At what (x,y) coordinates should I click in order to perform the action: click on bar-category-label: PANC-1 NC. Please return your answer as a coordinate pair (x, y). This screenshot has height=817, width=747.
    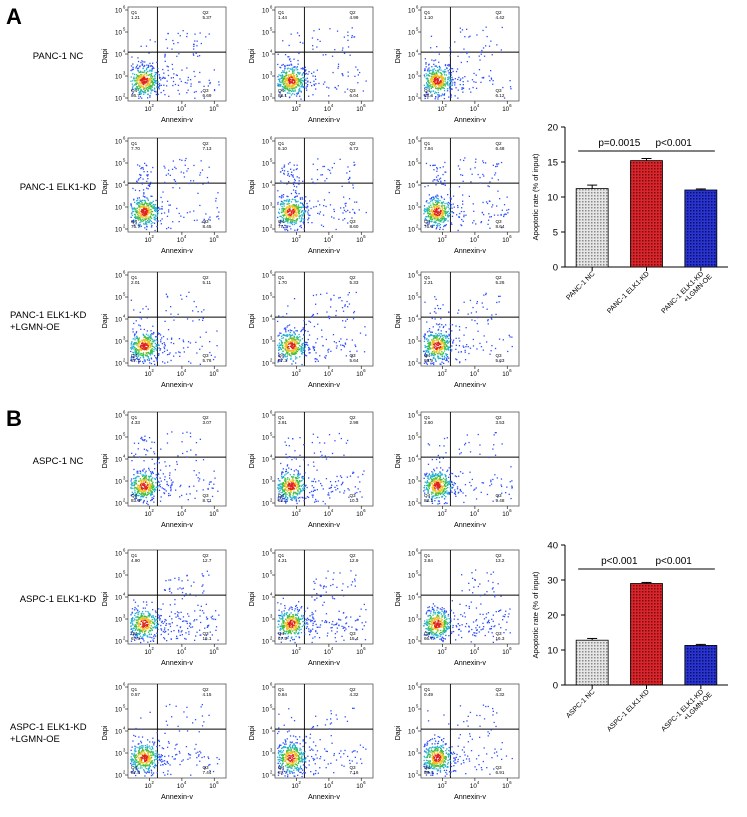
    Looking at the image, I should click on (580, 285).